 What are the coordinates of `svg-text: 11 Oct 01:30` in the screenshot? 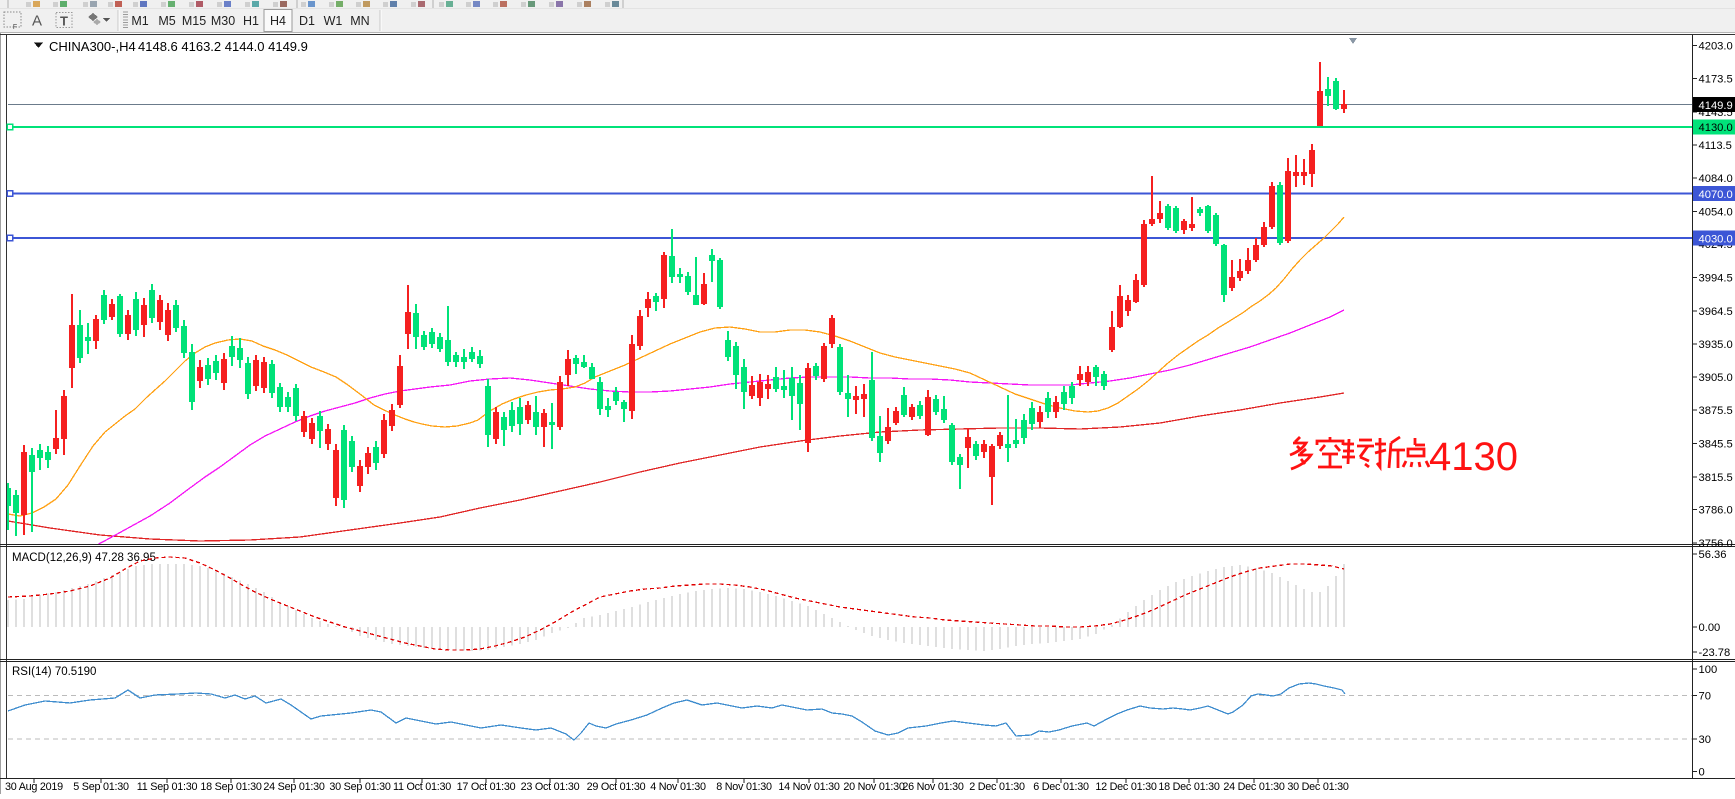 It's located at (422, 787).